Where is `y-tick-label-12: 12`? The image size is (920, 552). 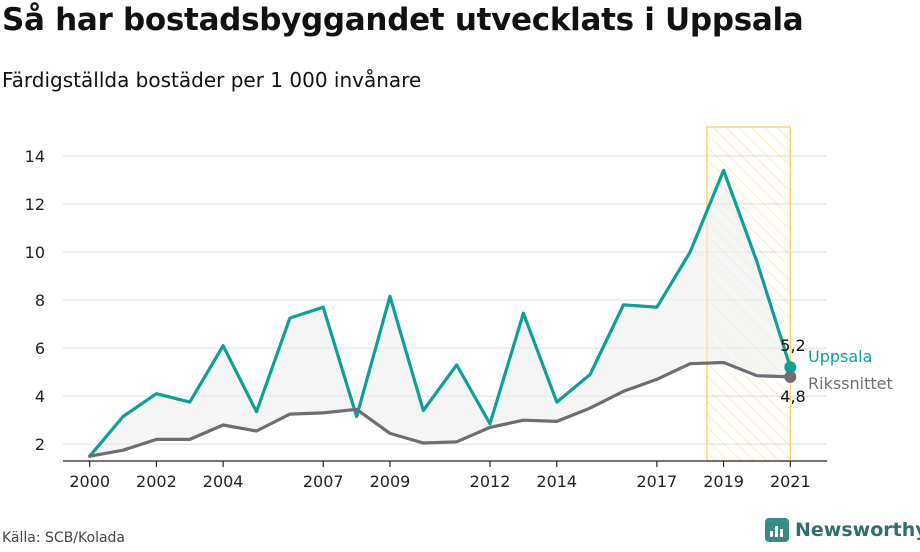 y-tick-label-12: 12 is located at coordinates (35, 204).